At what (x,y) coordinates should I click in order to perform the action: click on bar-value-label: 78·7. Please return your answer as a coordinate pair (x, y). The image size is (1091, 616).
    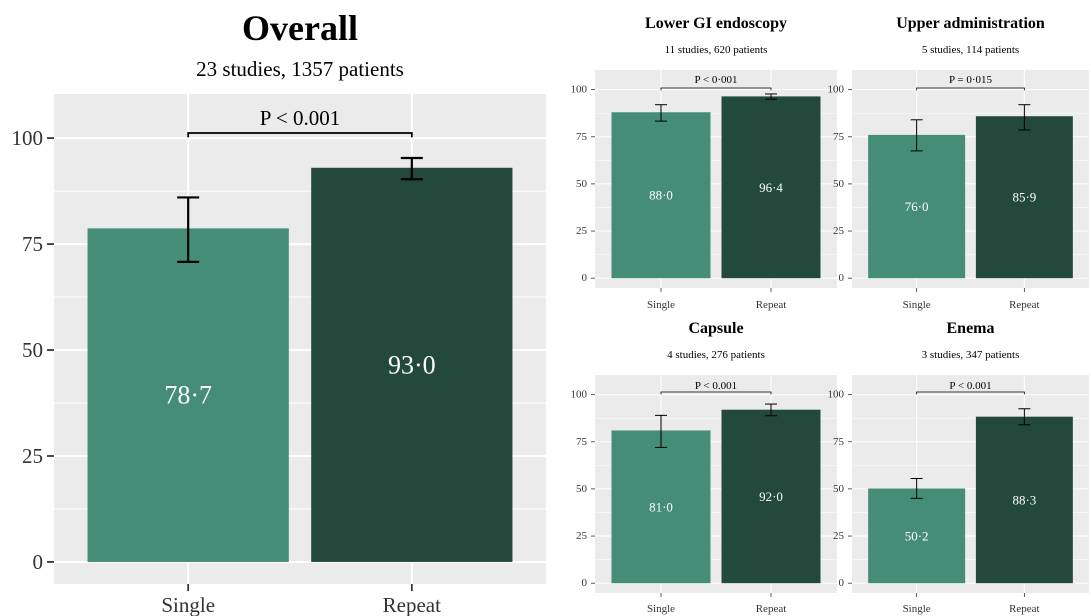
    Looking at the image, I should click on (188, 395).